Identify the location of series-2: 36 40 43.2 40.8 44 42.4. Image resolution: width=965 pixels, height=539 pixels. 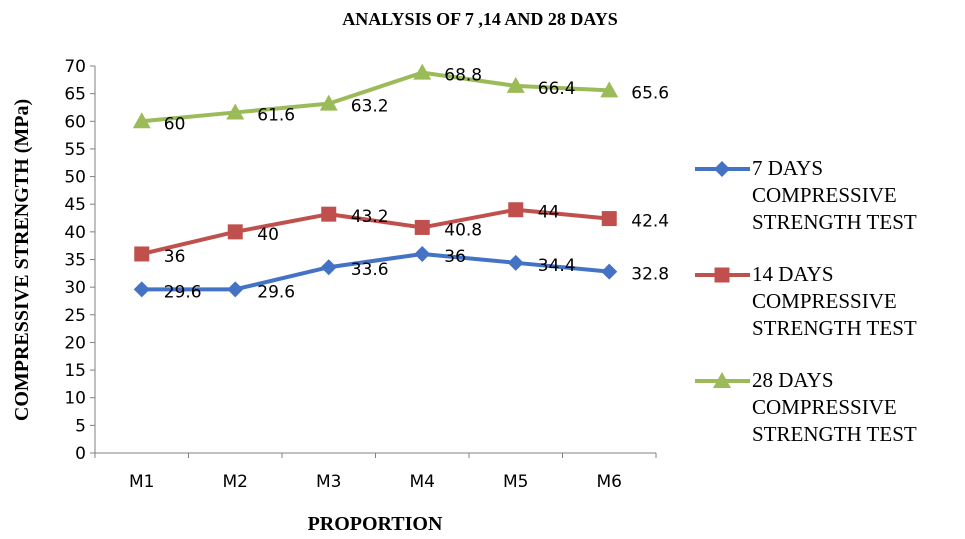
(401, 234).